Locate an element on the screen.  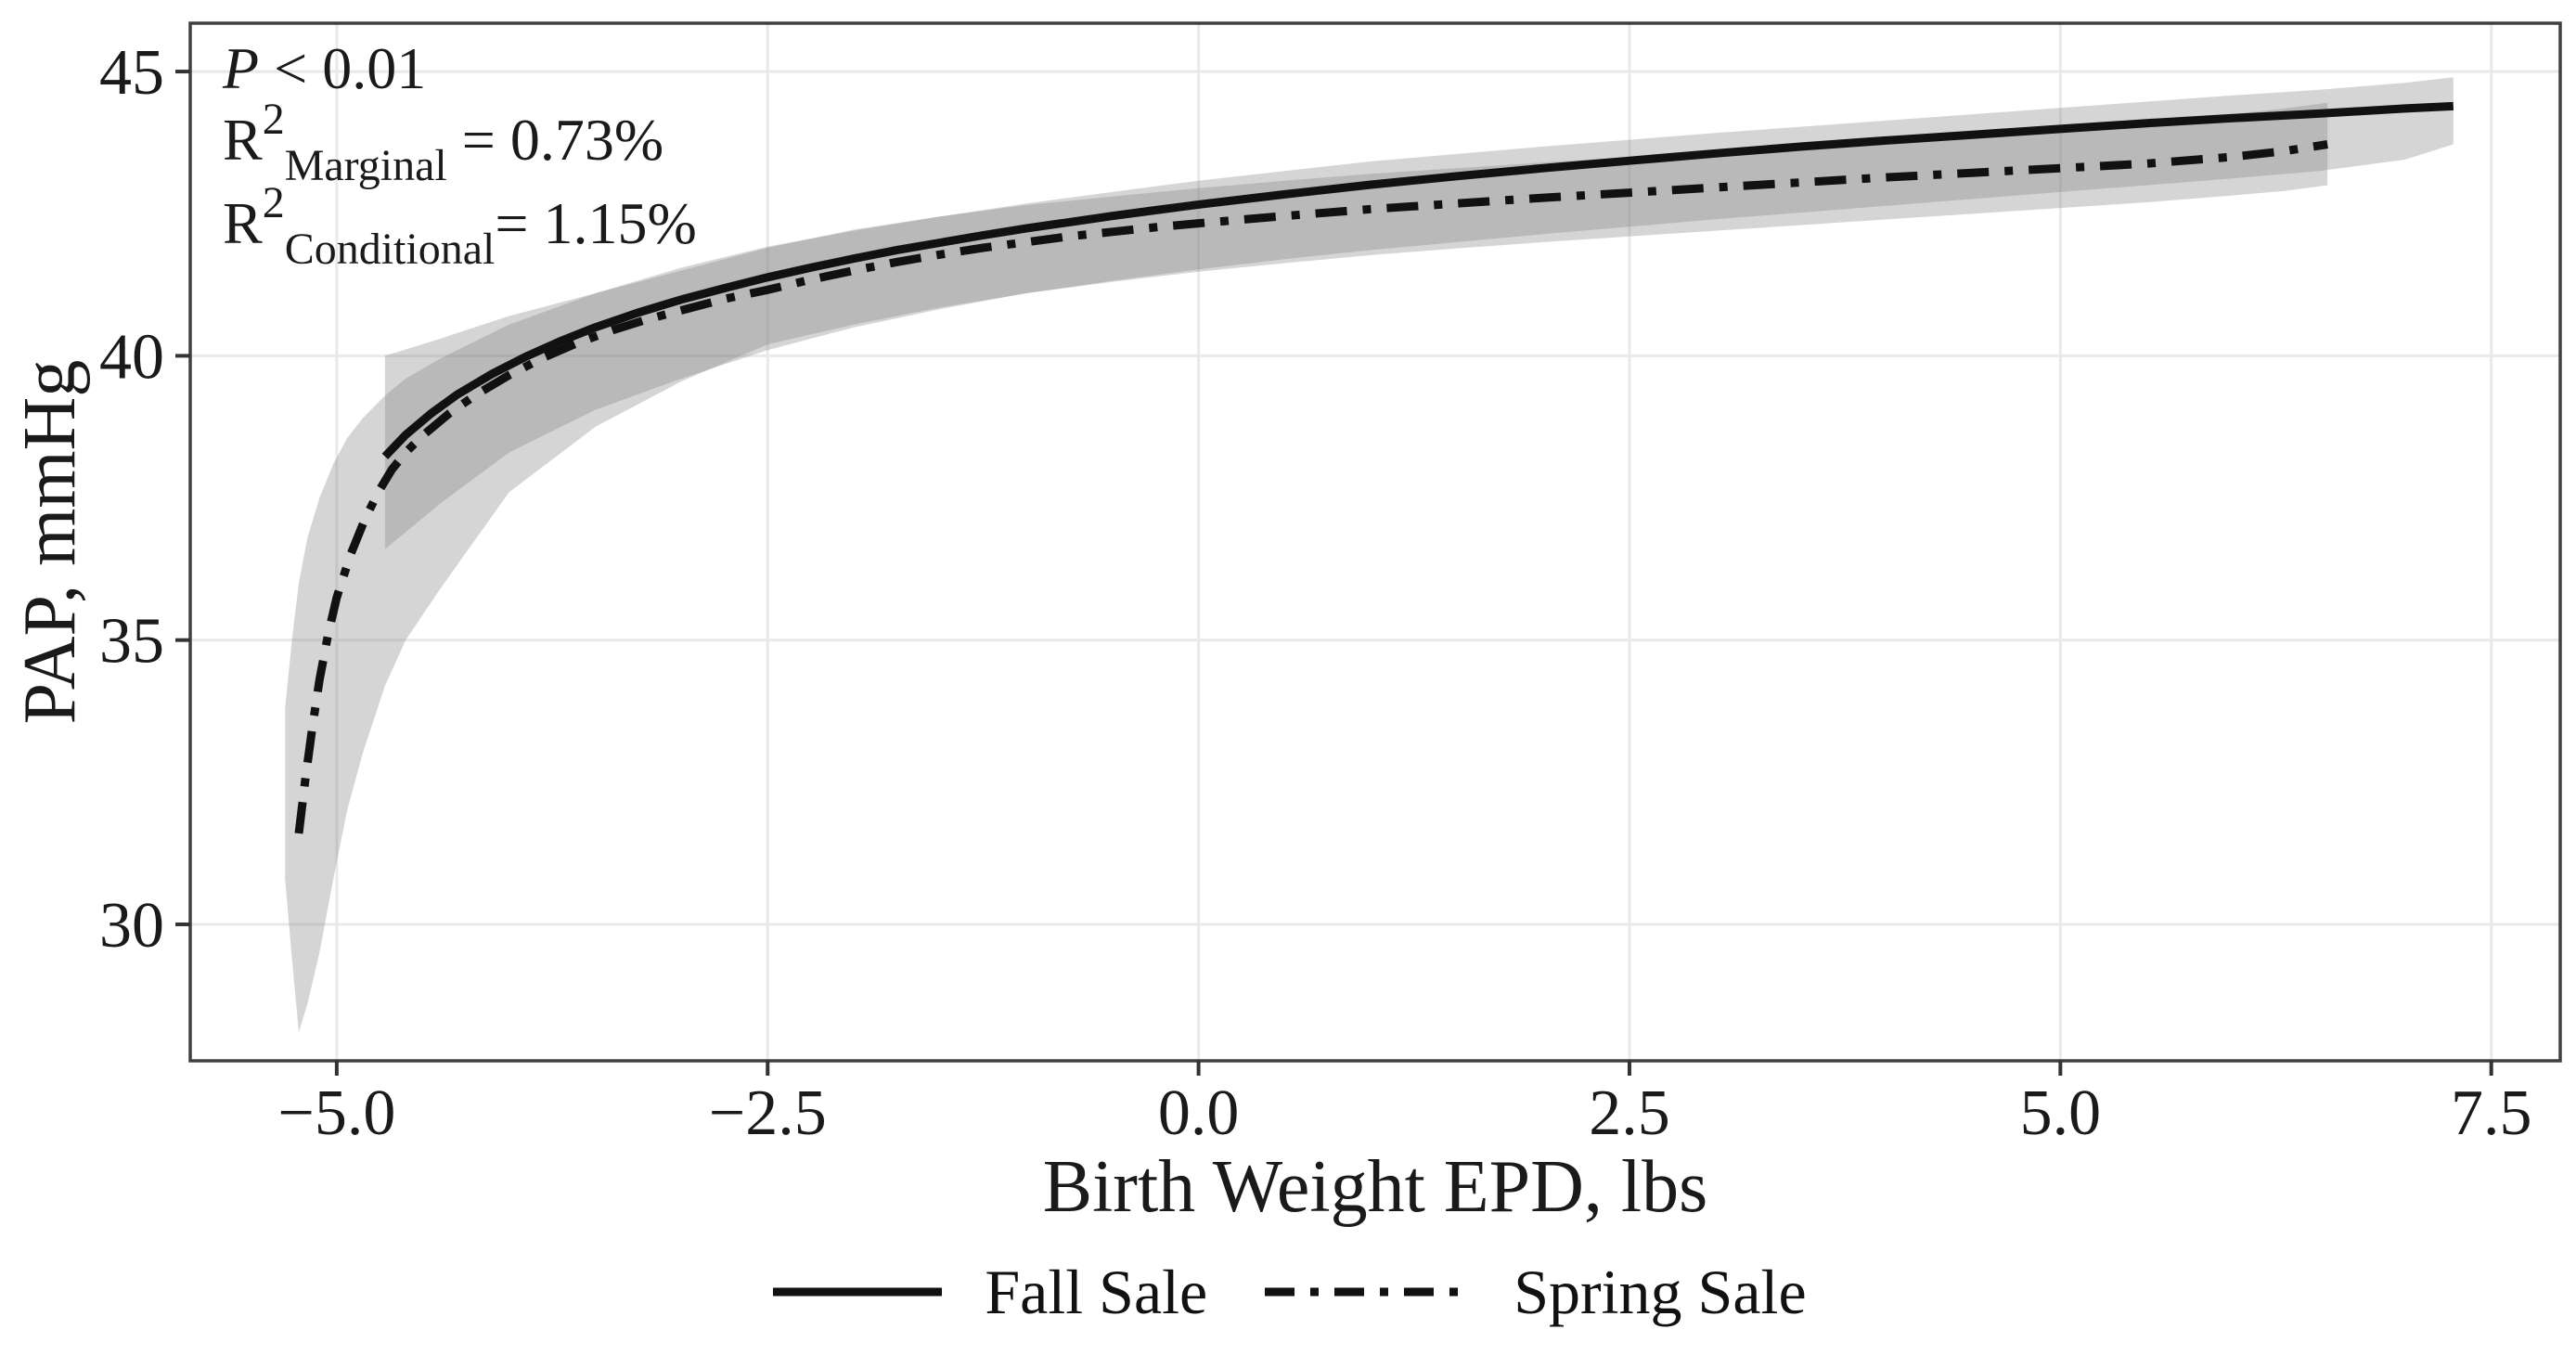
y-tick-label: 40 is located at coordinates (131, 357).